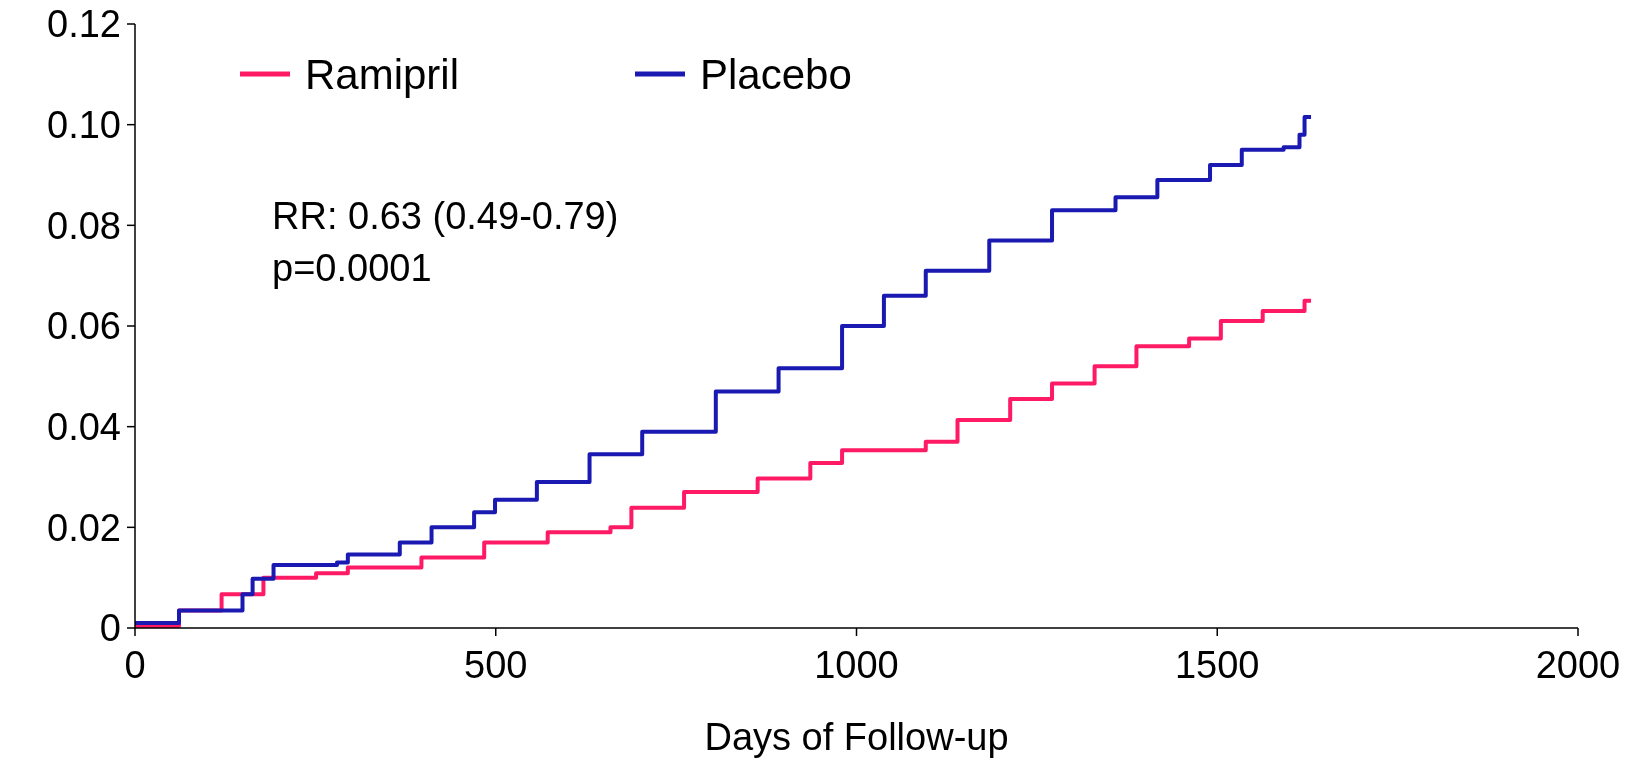 This screenshot has width=1650, height=770. What do you see at coordinates (84, 527) in the screenshot?
I see `y-tick-label: 0.02` at bounding box center [84, 527].